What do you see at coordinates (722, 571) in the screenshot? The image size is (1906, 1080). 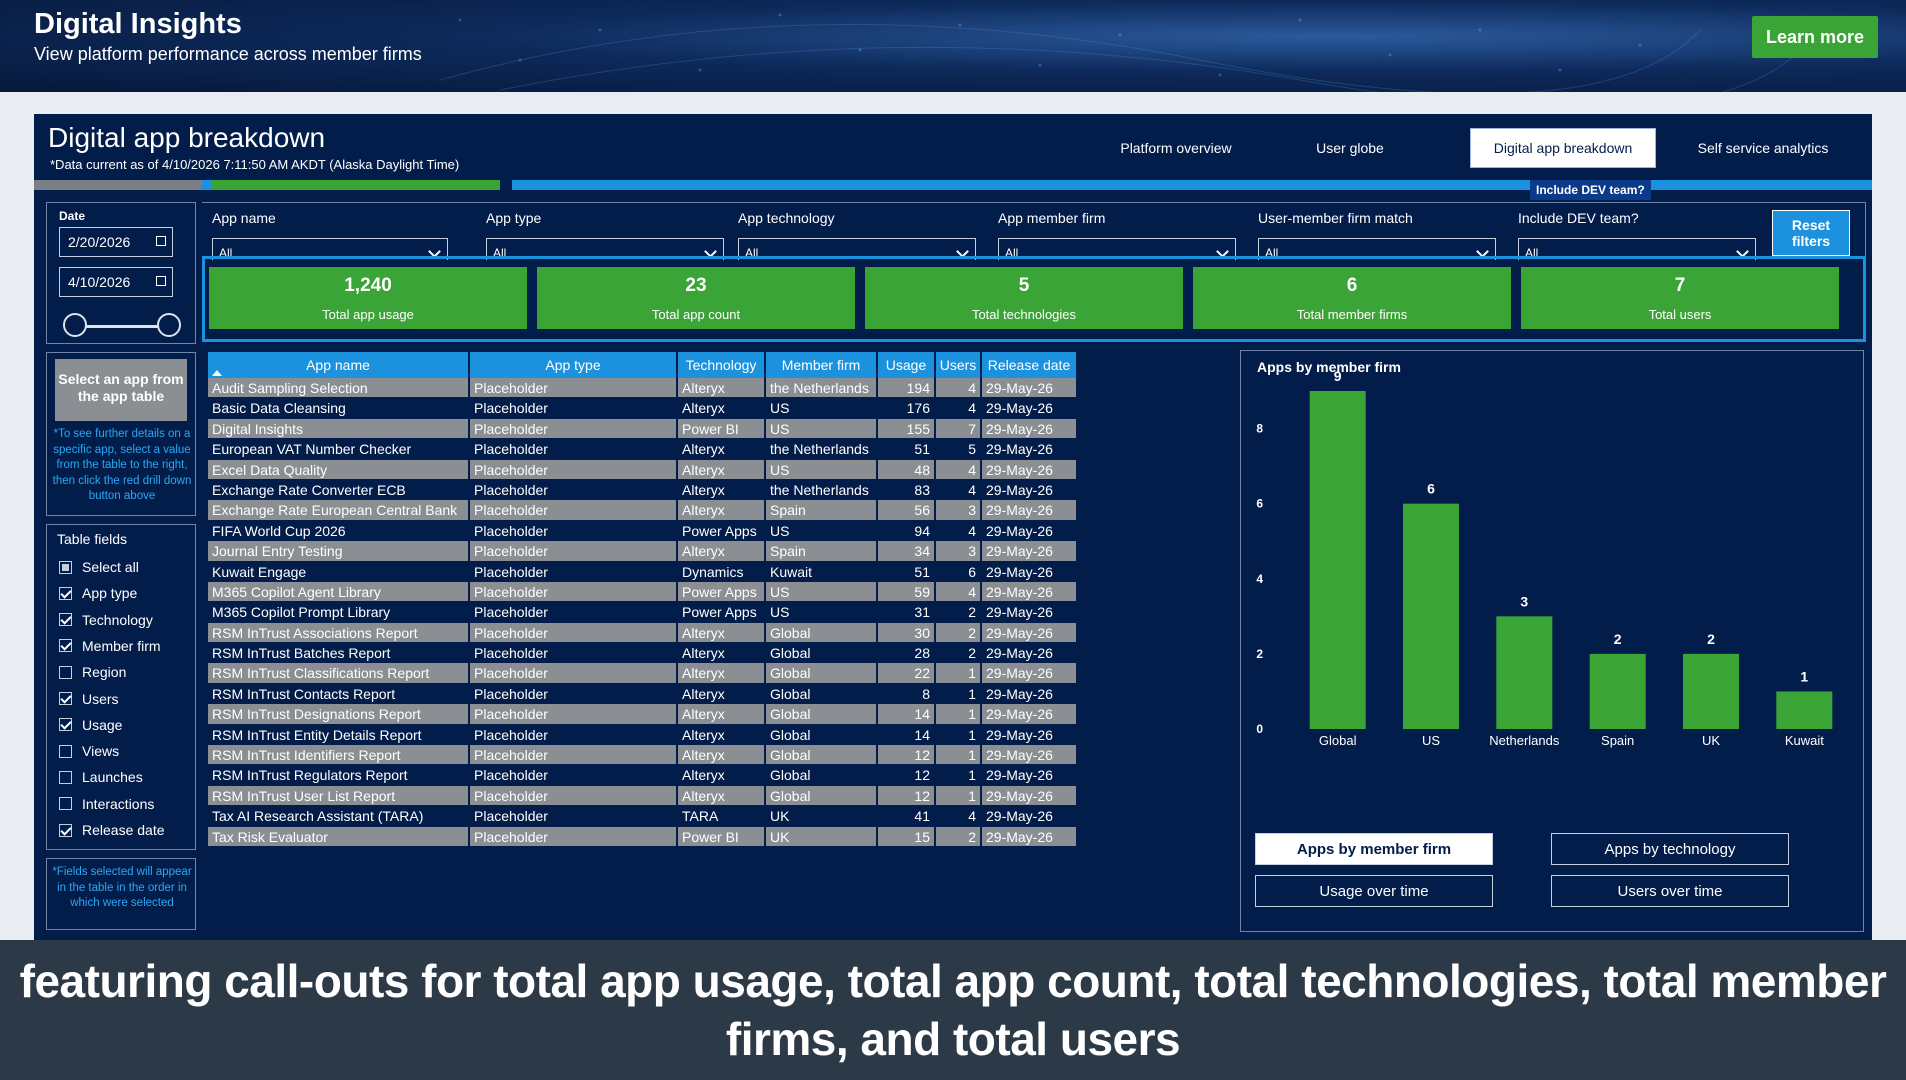 I see `table-cell: Dynamics` at bounding box center [722, 571].